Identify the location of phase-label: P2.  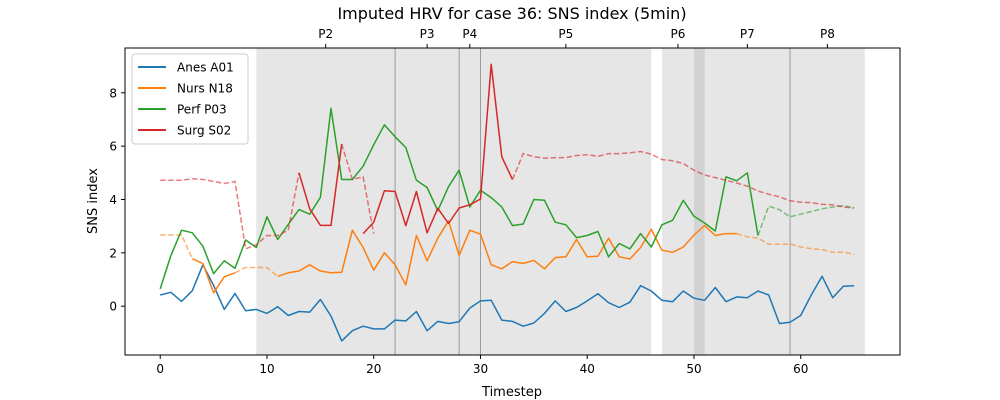
(325, 34).